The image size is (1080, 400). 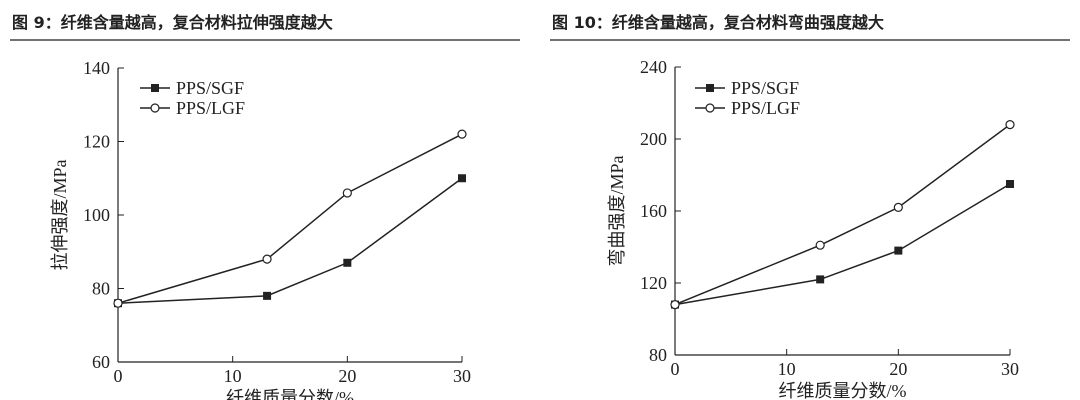 I want to click on chart-title: 图 9：纤维含量越高，复合材料拉伸强度越大, so click(x=172, y=22).